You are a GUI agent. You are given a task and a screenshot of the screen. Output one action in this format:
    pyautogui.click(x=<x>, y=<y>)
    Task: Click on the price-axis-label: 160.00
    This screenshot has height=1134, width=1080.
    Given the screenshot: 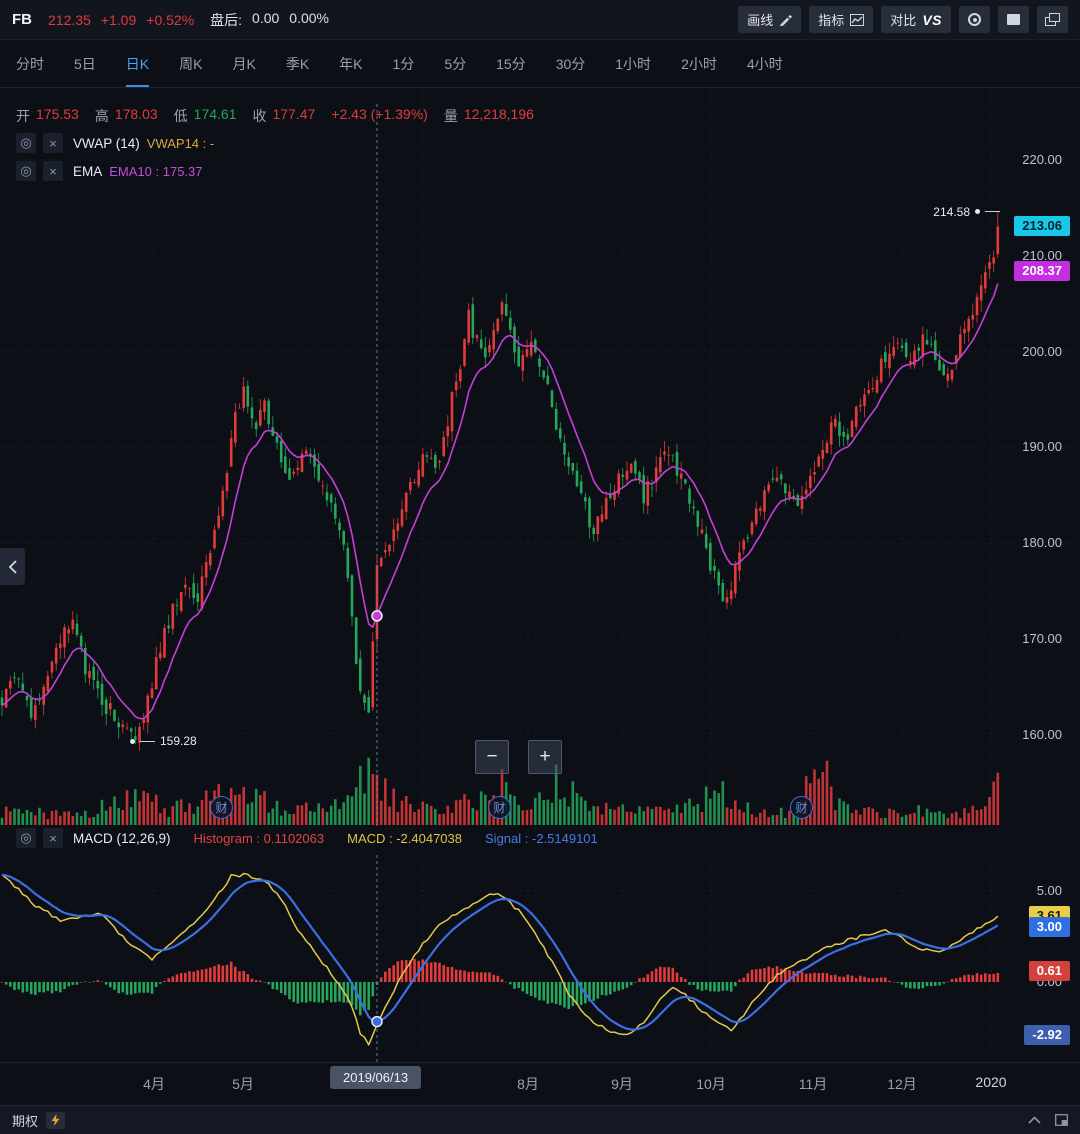 What is the action you would take?
    pyautogui.click(x=1042, y=734)
    